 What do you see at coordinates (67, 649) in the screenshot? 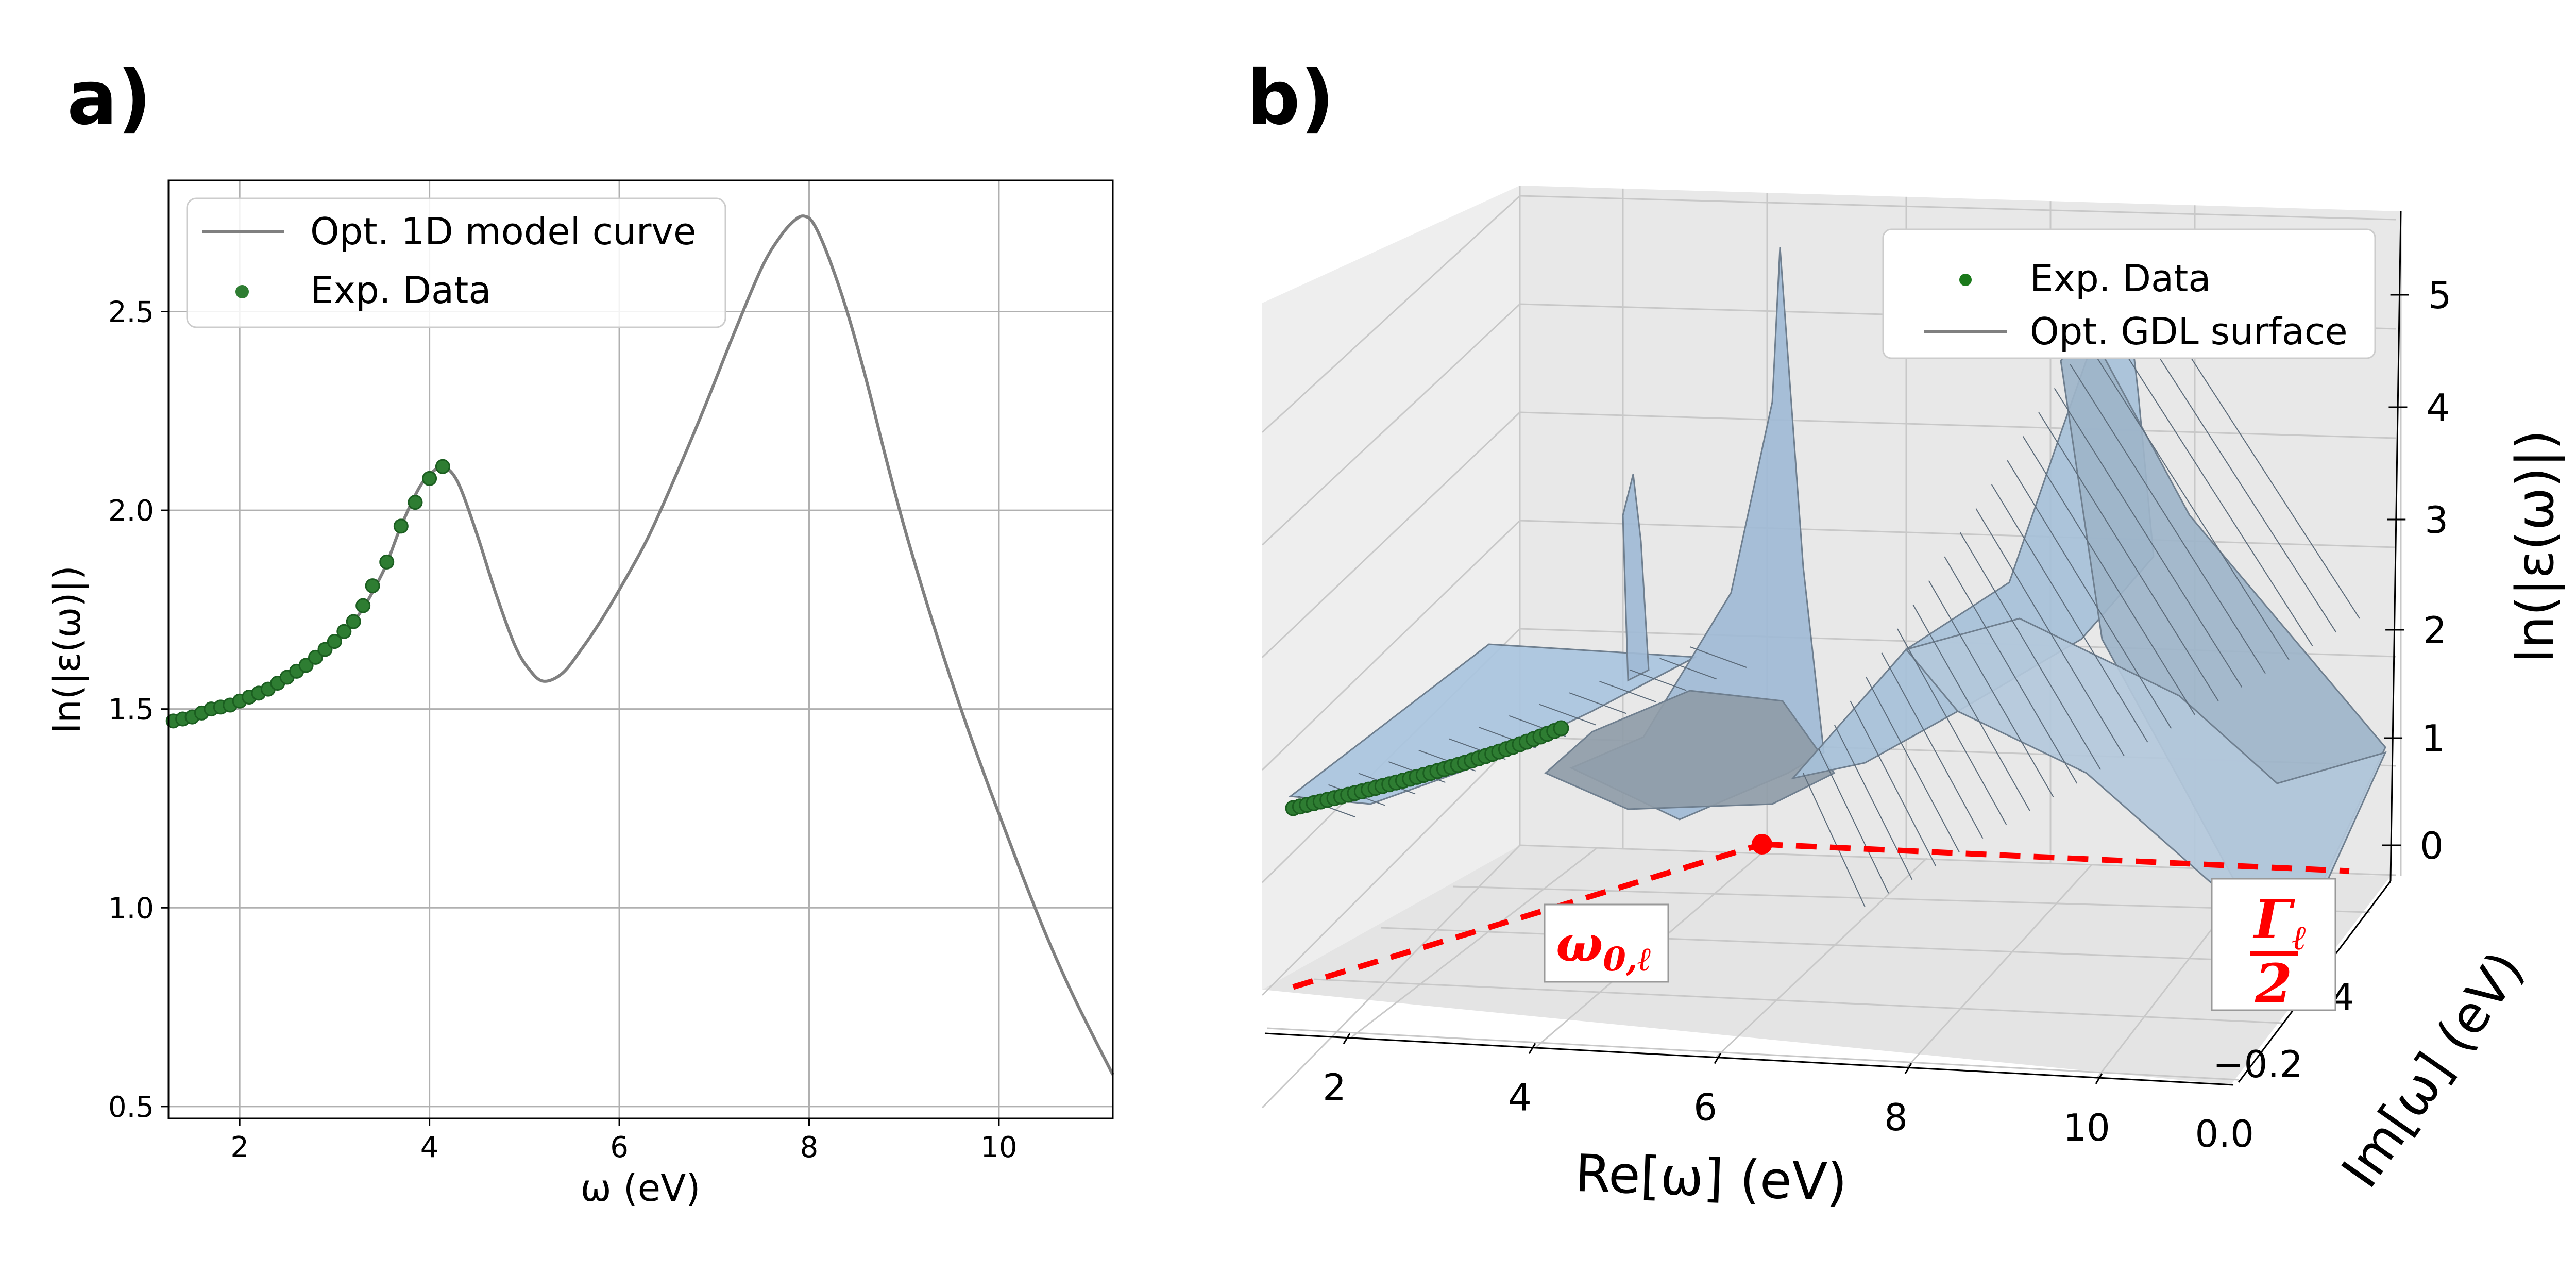
I see `panel-a-y-axis-label: ln(|ε(ω)|)` at bounding box center [67, 649].